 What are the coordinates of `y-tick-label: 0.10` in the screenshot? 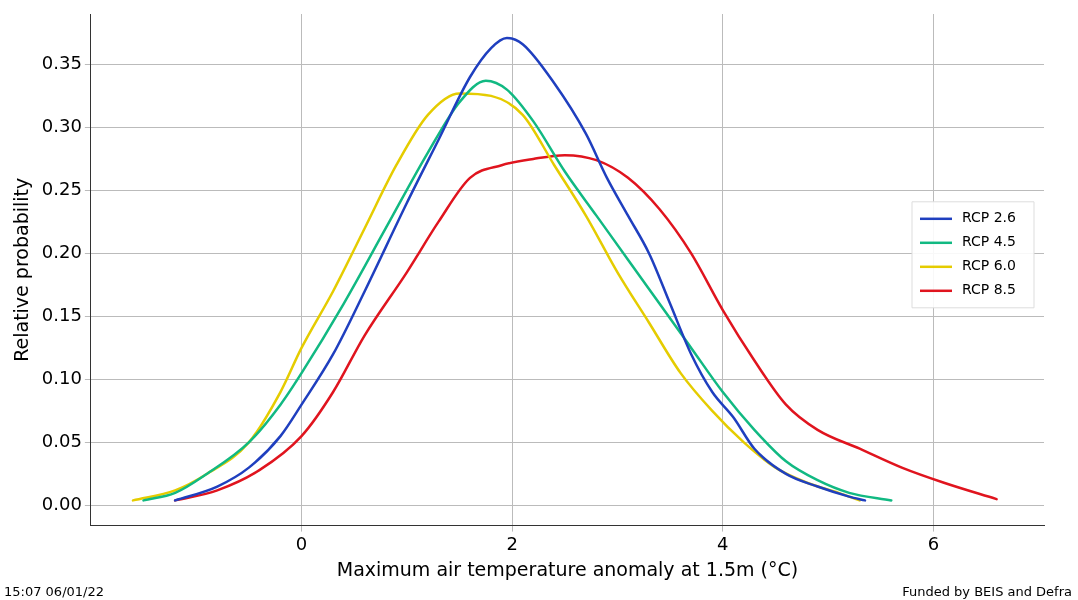 It's located at (61, 378).